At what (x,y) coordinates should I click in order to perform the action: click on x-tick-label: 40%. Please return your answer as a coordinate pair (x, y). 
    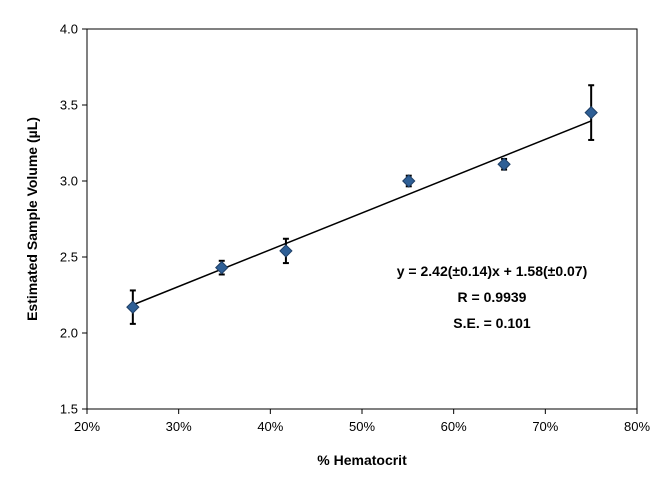
    Looking at the image, I should click on (270, 426).